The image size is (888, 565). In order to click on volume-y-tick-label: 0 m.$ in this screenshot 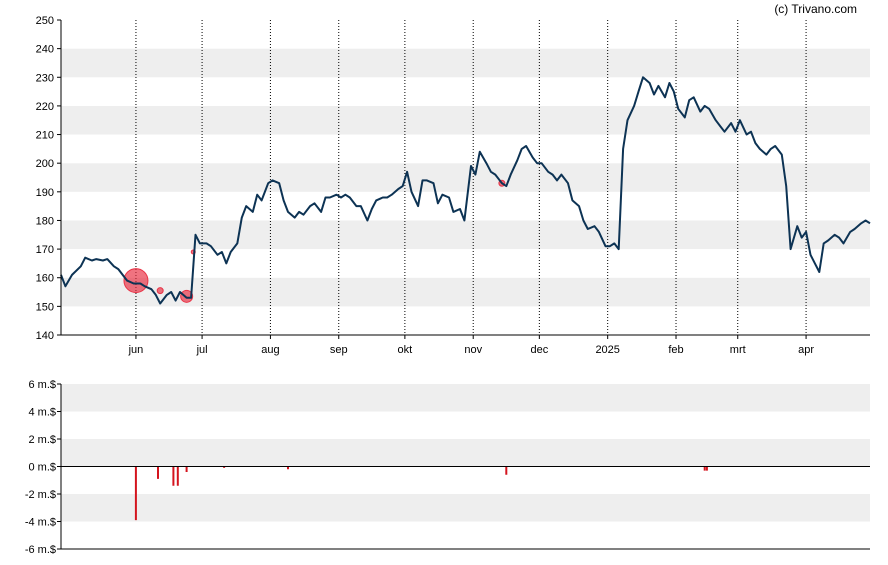, I will do `click(42, 468)`.